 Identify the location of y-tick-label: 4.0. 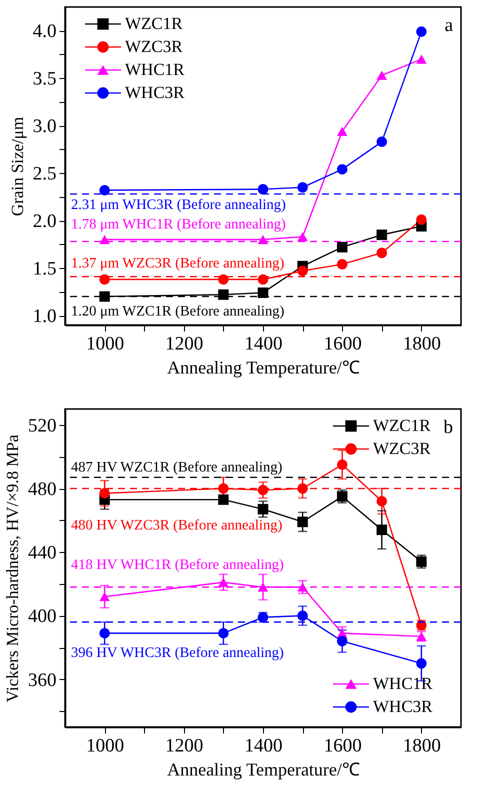
(44, 31).